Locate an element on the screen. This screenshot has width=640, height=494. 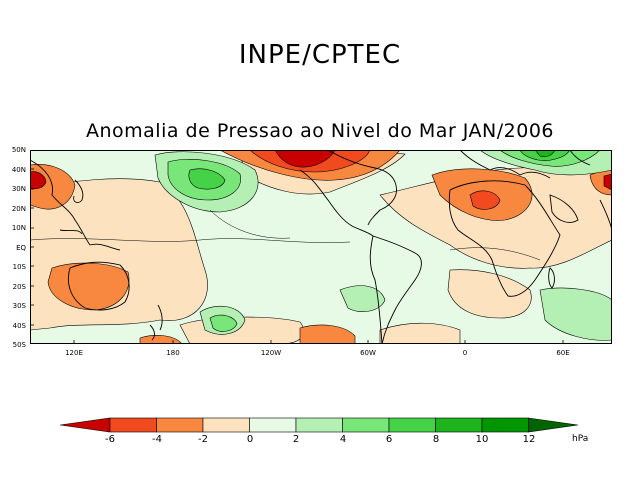
coast-japan is located at coordinates (78, 191).